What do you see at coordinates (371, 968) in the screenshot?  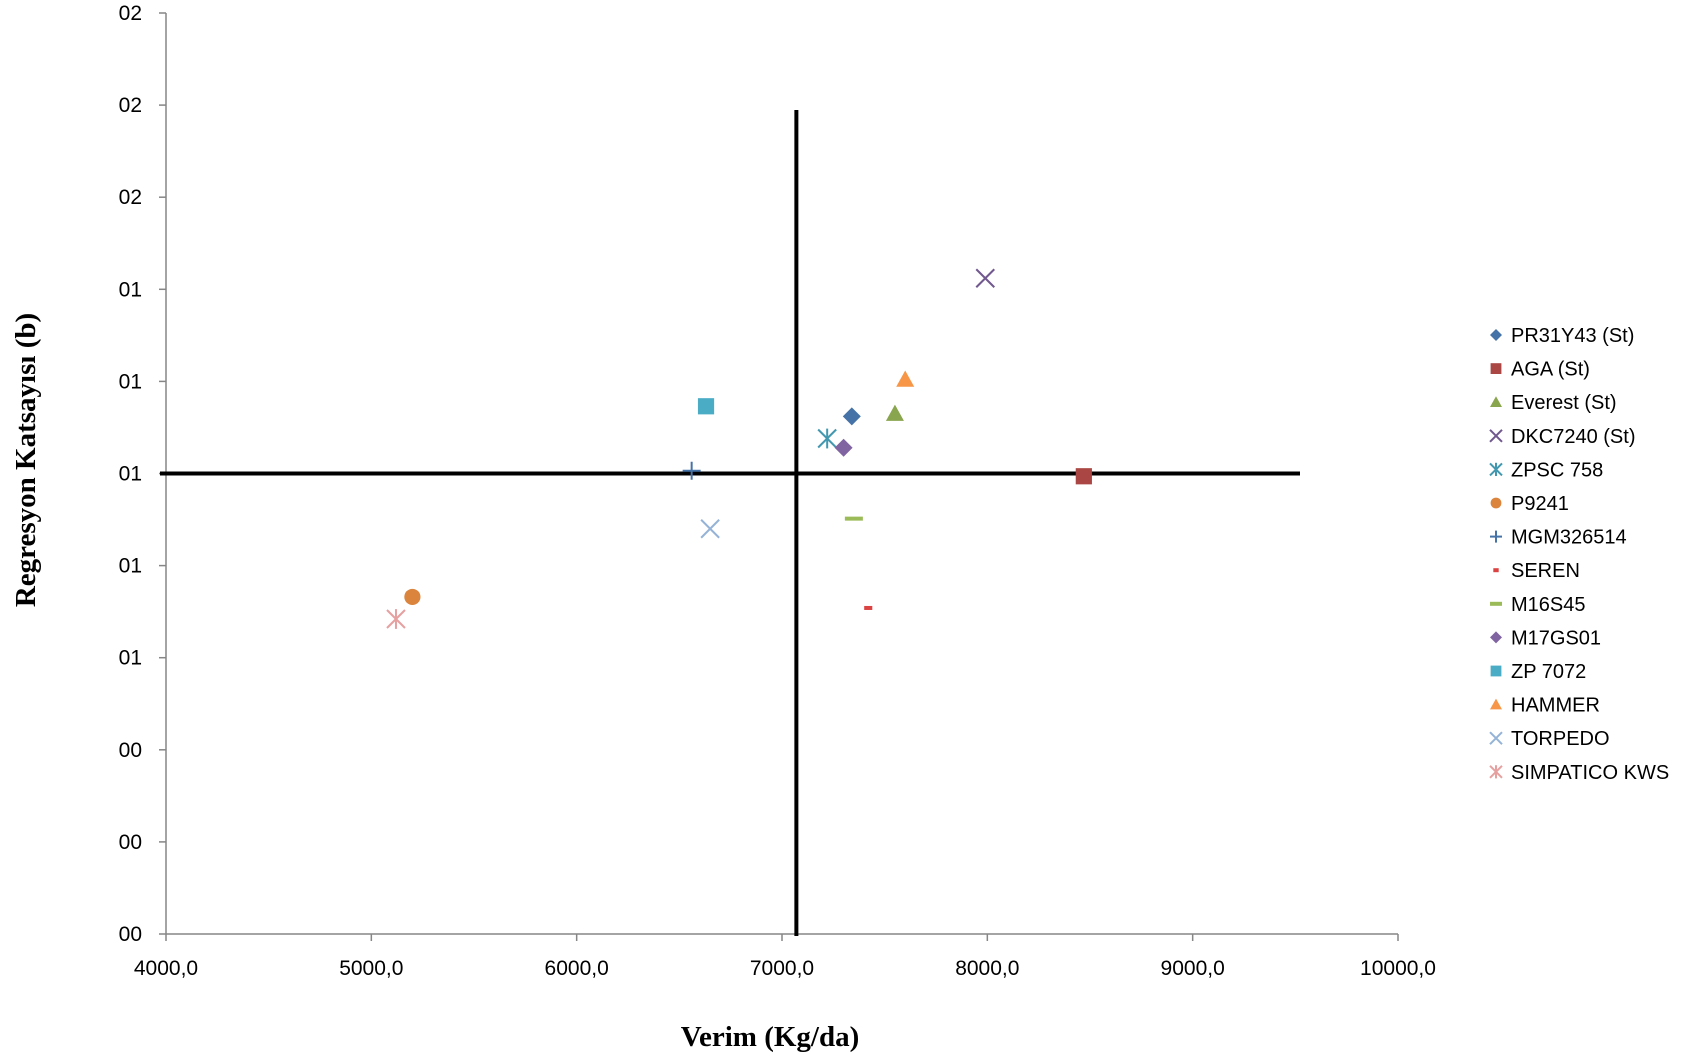 I see `x-tick-label: 5000,0` at bounding box center [371, 968].